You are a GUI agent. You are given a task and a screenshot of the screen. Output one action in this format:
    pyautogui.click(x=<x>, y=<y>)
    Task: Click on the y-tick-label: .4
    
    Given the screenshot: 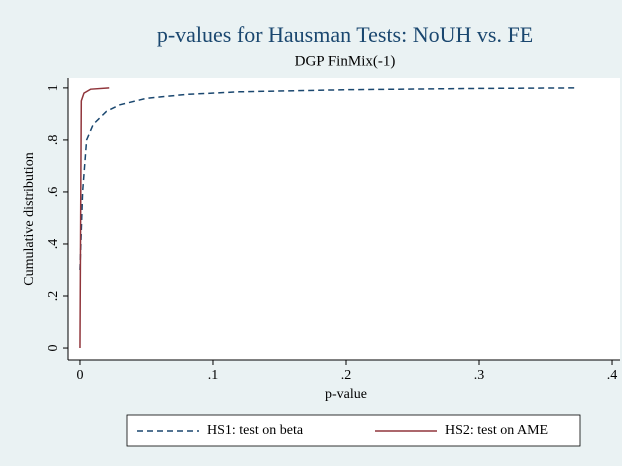 What is the action you would take?
    pyautogui.click(x=53, y=244)
    